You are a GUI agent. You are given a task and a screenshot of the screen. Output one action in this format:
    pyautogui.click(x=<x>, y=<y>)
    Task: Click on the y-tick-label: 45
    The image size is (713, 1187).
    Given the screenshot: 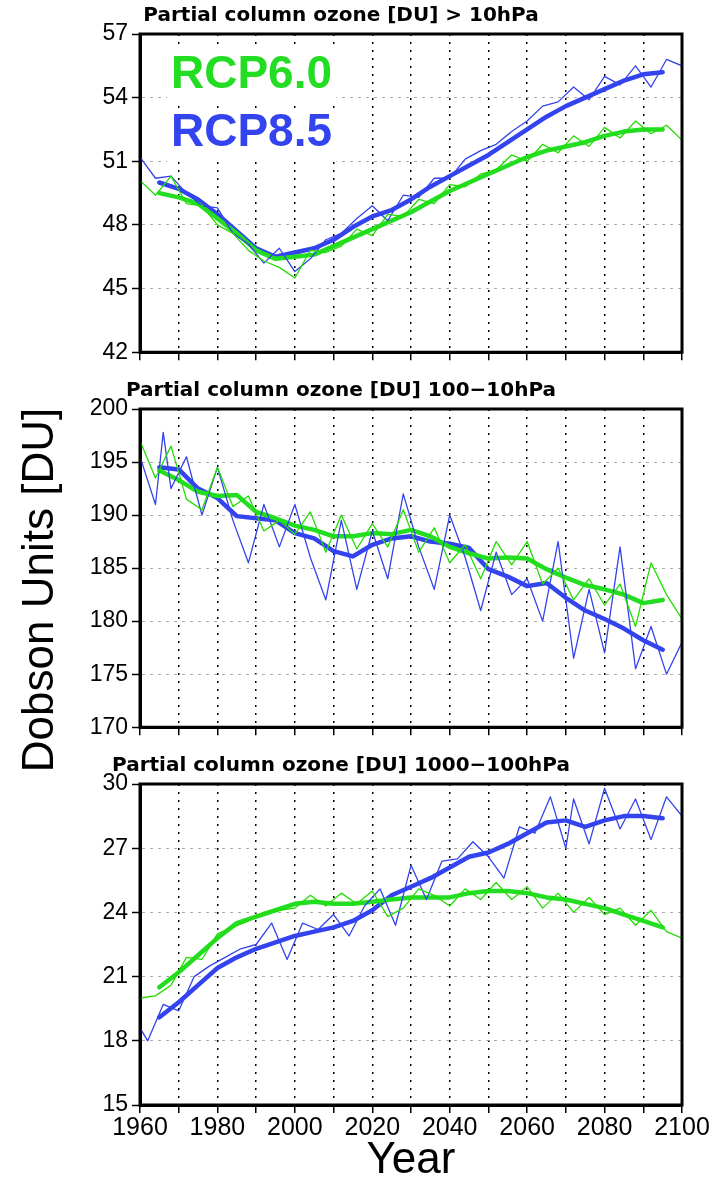 What is the action you would take?
    pyautogui.click(x=115, y=286)
    